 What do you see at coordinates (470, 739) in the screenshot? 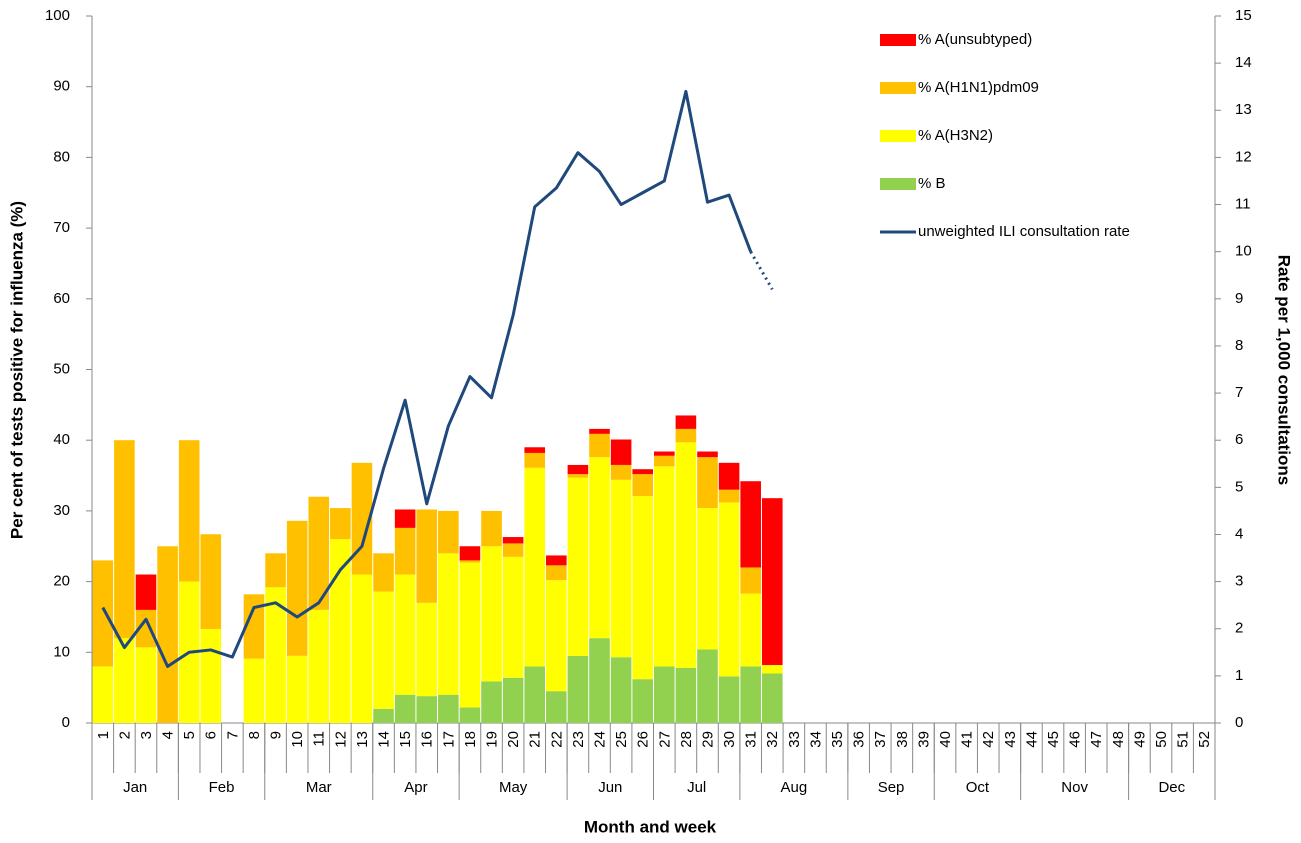
I see `x-tick-label: 18` at bounding box center [470, 739].